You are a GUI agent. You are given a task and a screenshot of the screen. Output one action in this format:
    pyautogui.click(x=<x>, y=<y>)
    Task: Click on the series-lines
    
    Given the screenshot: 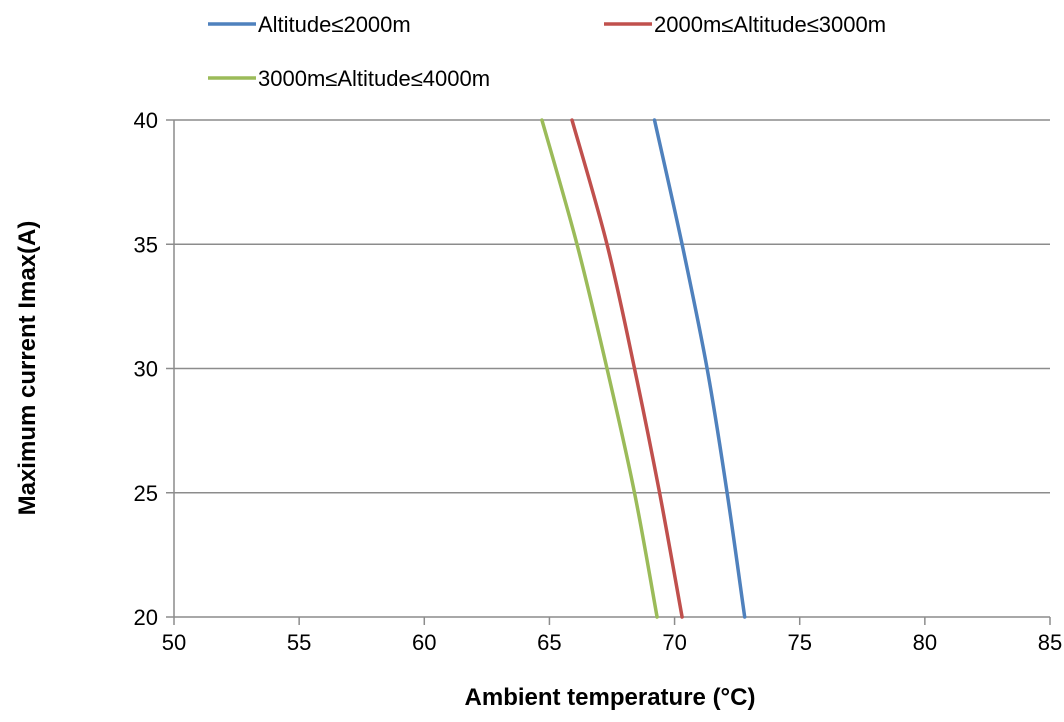 What is the action you would take?
    pyautogui.click(x=643, y=368)
    